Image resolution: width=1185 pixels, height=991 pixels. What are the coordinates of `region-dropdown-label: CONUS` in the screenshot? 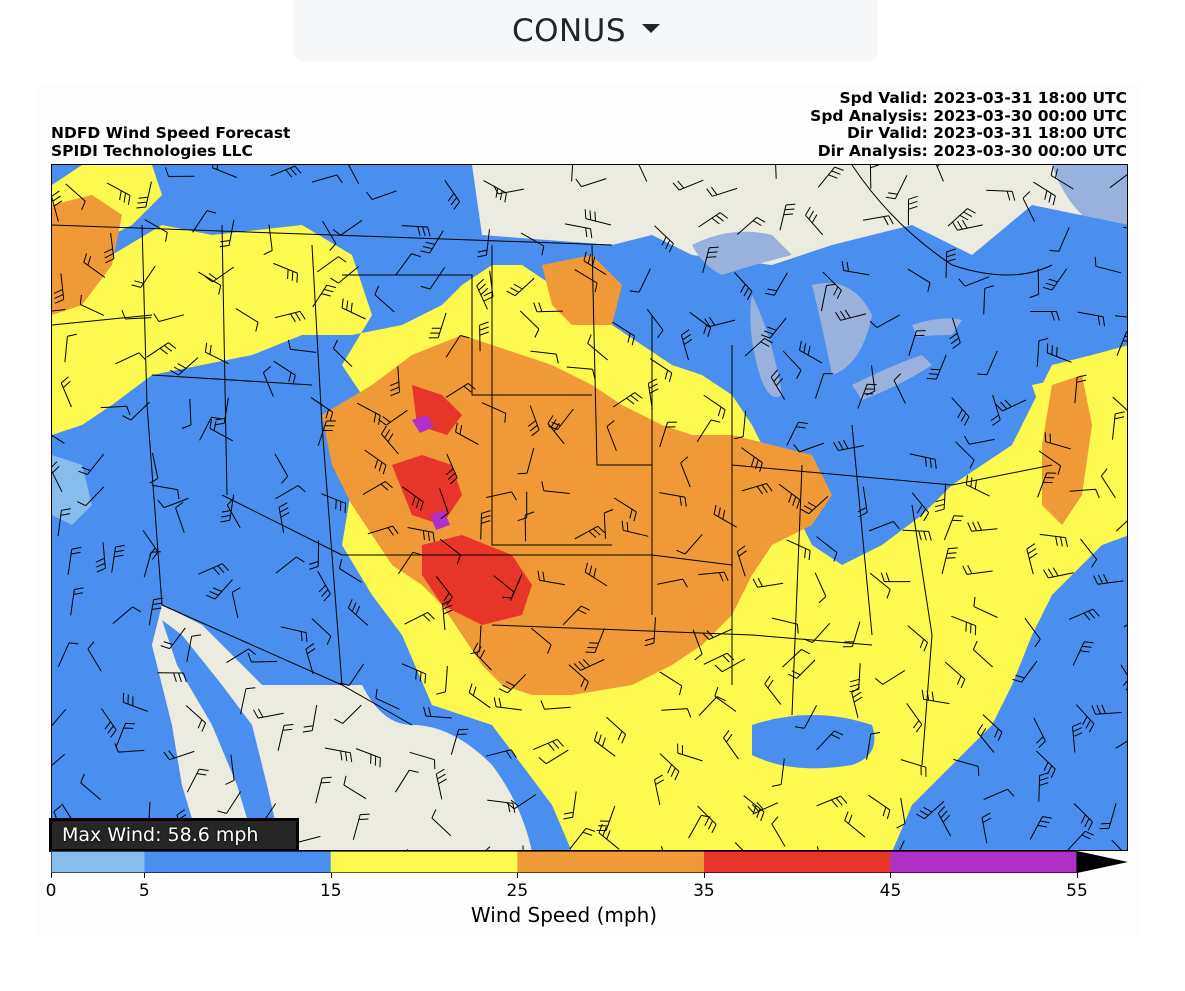 It's located at (569, 30).